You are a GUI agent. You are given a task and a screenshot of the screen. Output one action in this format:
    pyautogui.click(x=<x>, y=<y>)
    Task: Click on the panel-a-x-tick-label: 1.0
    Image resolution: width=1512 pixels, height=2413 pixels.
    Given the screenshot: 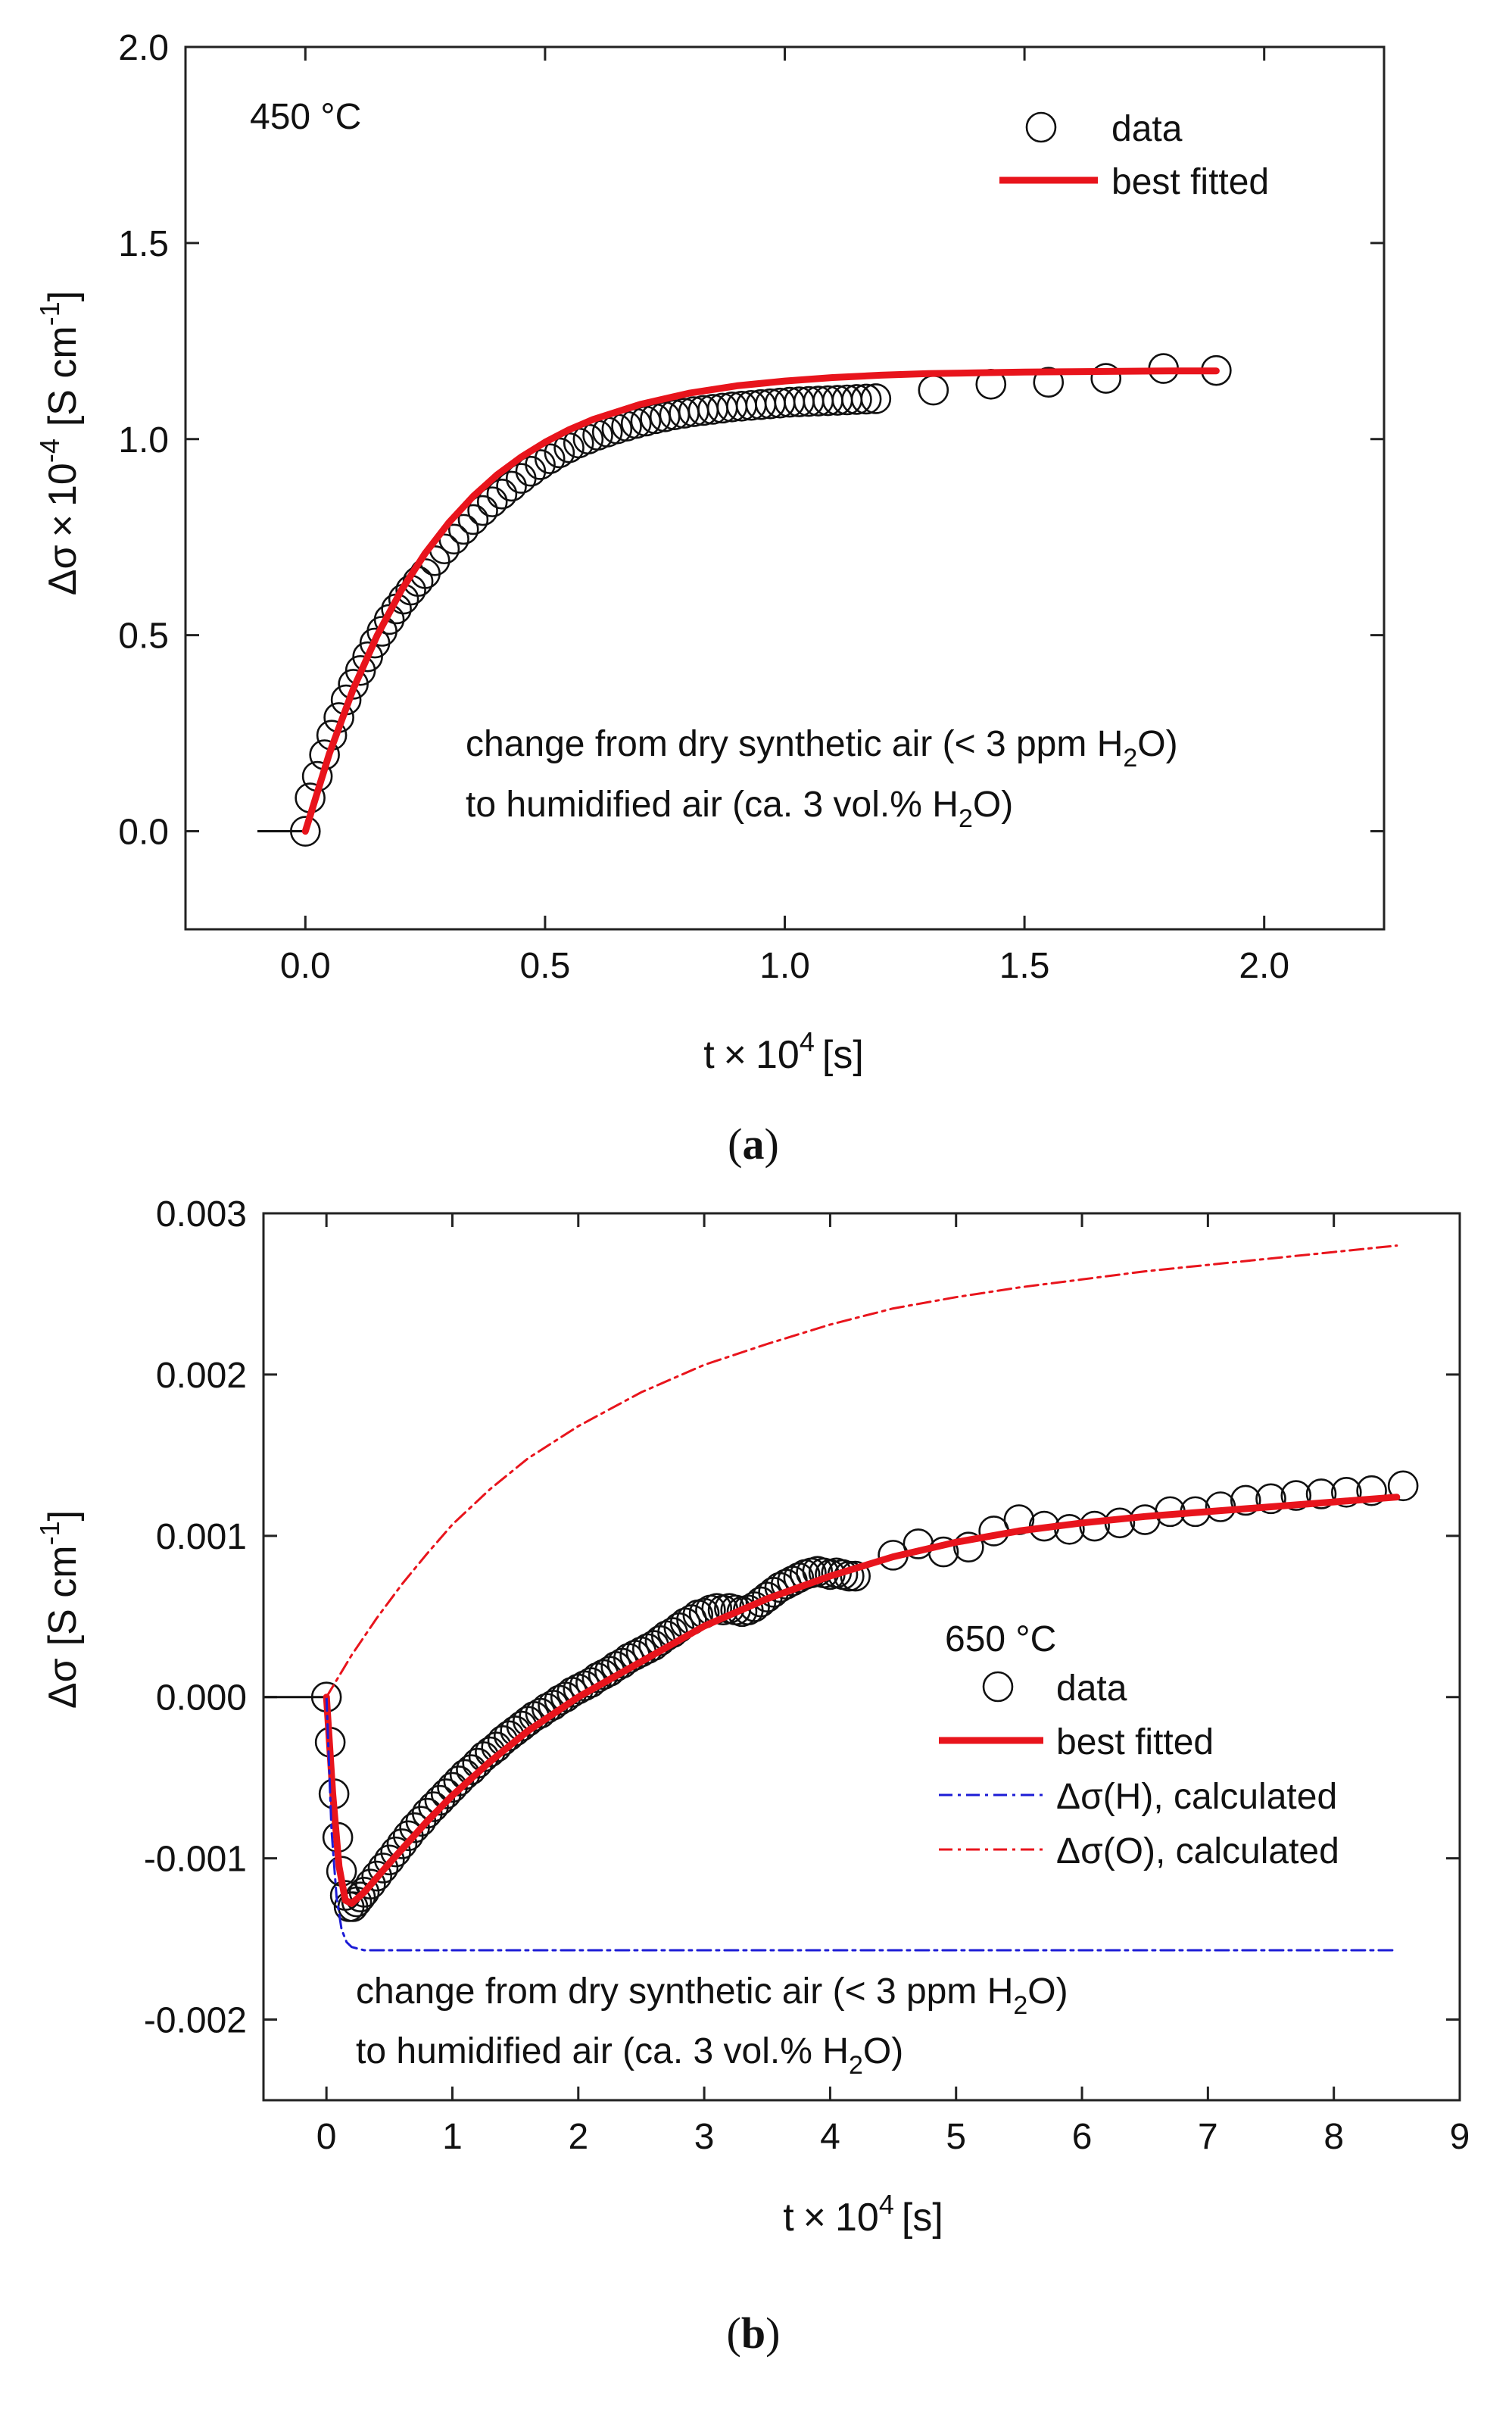 What is the action you would take?
    pyautogui.click(x=784, y=966)
    